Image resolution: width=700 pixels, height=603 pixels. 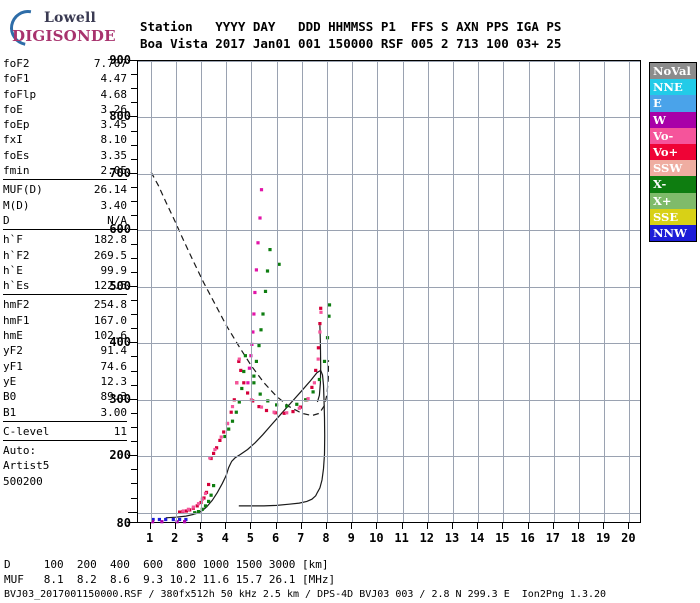 What do you see at coordinates (26, 431) in the screenshot?
I see `param-key: C-level` at bounding box center [26, 431].